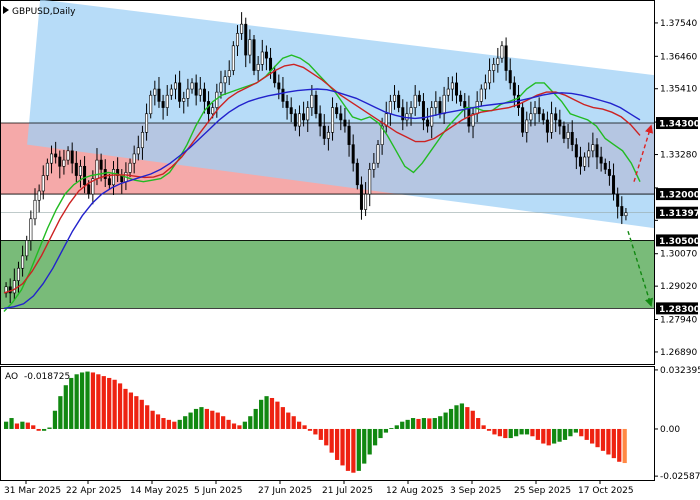  Describe the element at coordinates (37, 377) in the screenshot. I see `ao-header: AO -0.018725` at that location.